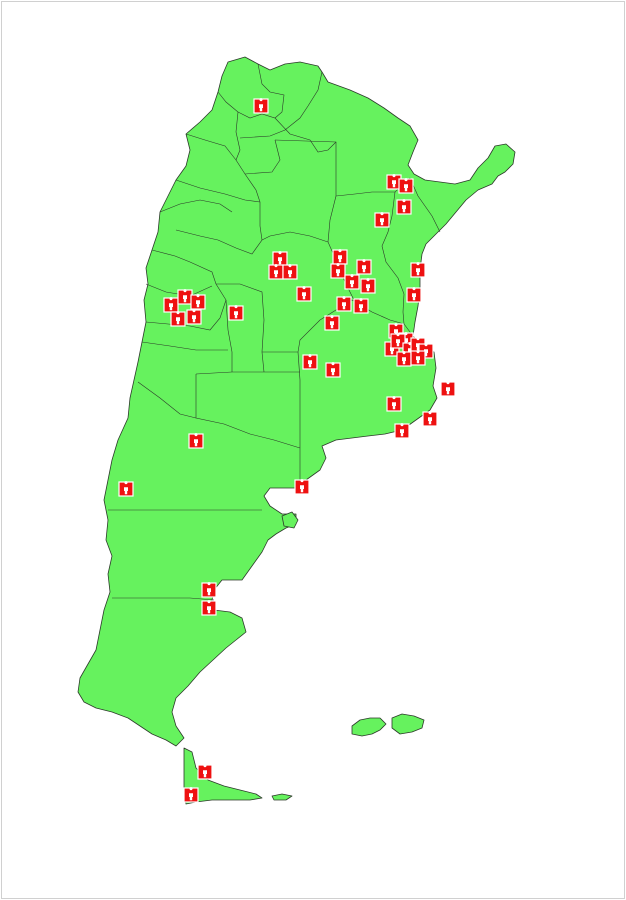 The image size is (626, 900). Describe the element at coordinates (408, 724) in the screenshot. I see `islas-malvinas-east` at that location.